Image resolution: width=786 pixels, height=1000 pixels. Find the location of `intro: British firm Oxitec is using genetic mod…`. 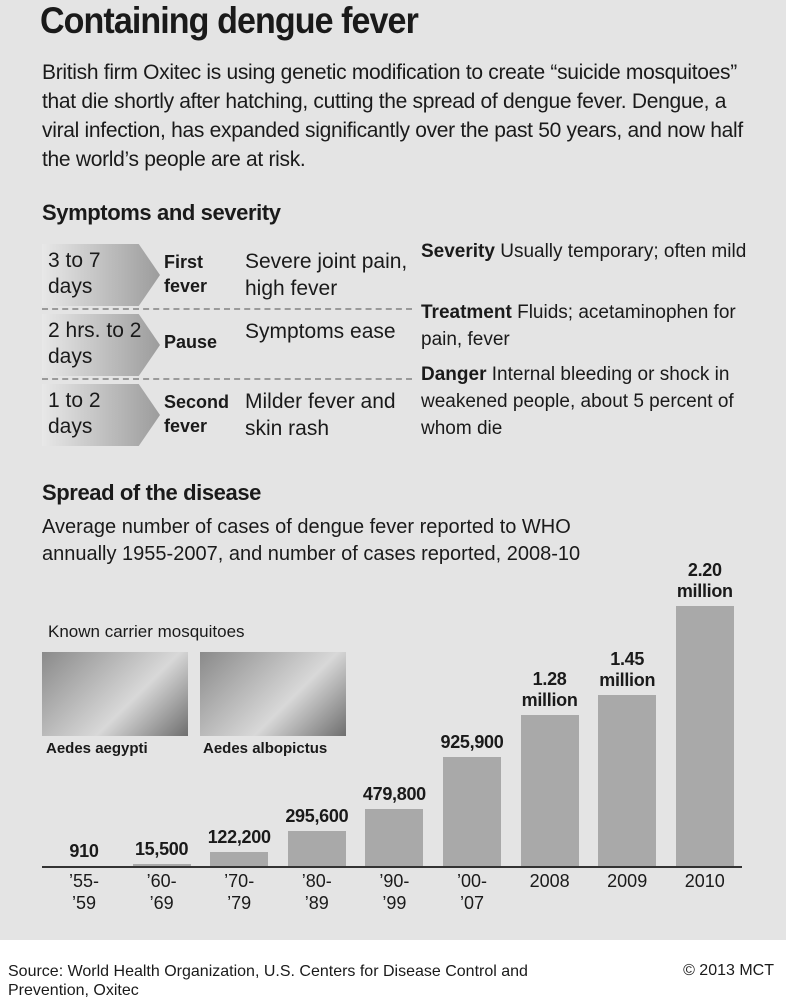

intro: British firm Oxitec is using genetic mod… is located at coordinates (392, 116).